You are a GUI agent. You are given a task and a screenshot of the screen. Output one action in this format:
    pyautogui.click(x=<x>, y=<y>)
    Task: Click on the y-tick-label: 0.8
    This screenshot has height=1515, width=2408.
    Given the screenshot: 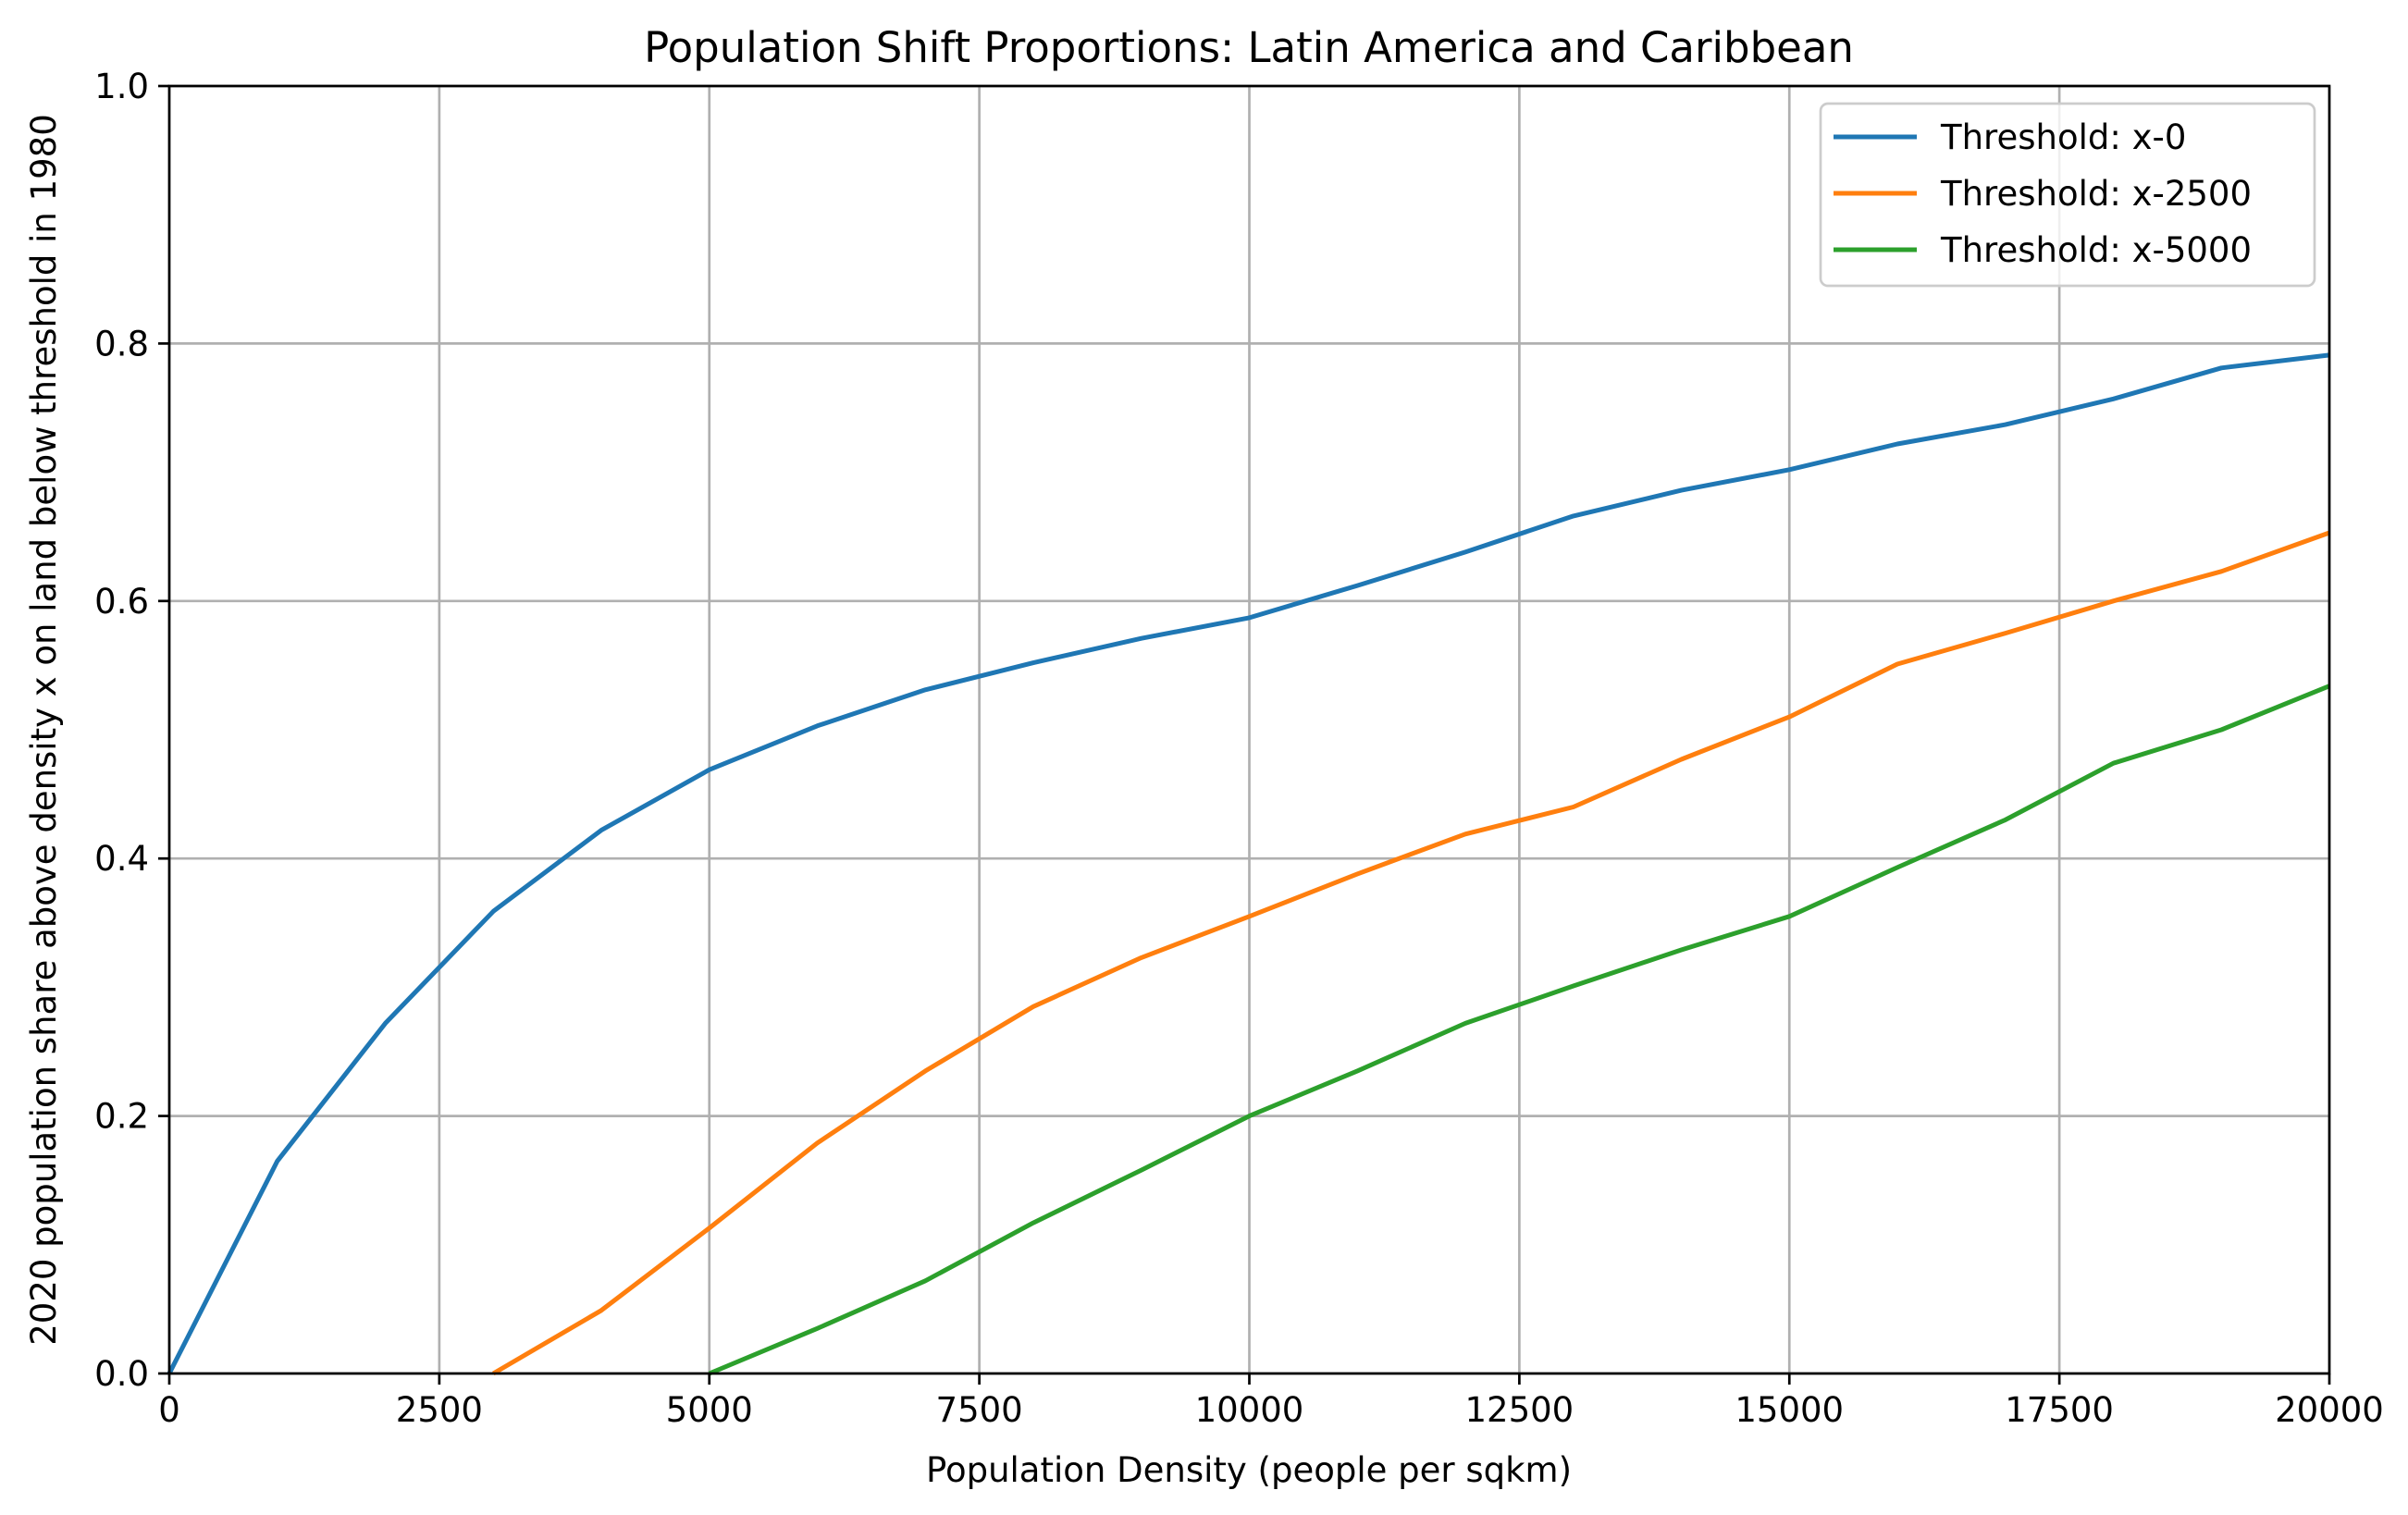 What is the action you would take?
    pyautogui.click(x=121, y=344)
    